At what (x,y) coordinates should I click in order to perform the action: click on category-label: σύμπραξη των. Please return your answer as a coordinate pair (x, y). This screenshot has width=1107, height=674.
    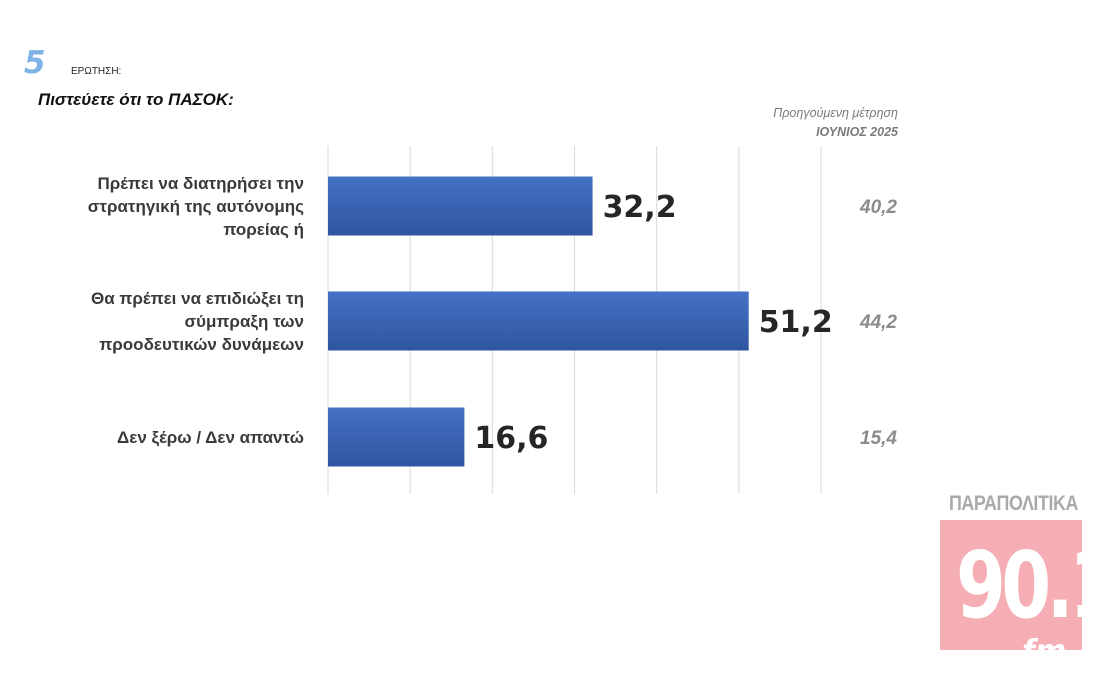
    Looking at the image, I should click on (244, 321).